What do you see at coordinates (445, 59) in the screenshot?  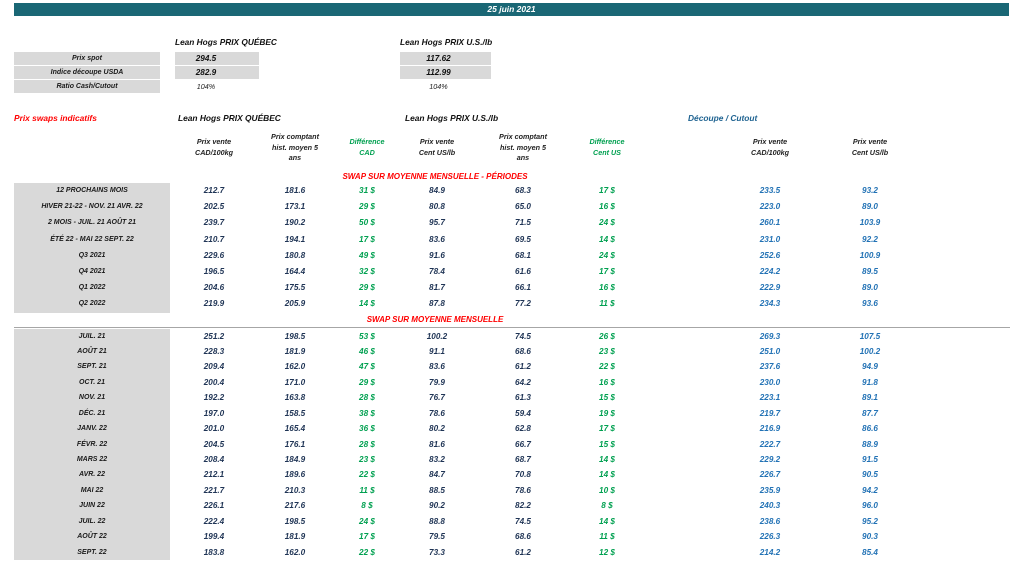 I see `spot-value-us: 117.62` at bounding box center [445, 59].